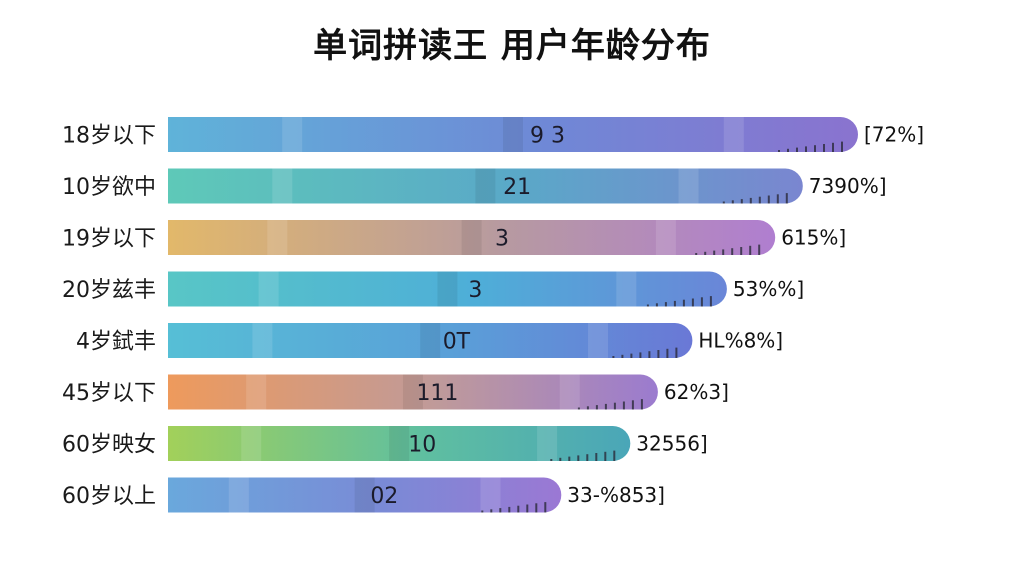  I want to click on bar-inner-label: 0T, so click(457, 342).